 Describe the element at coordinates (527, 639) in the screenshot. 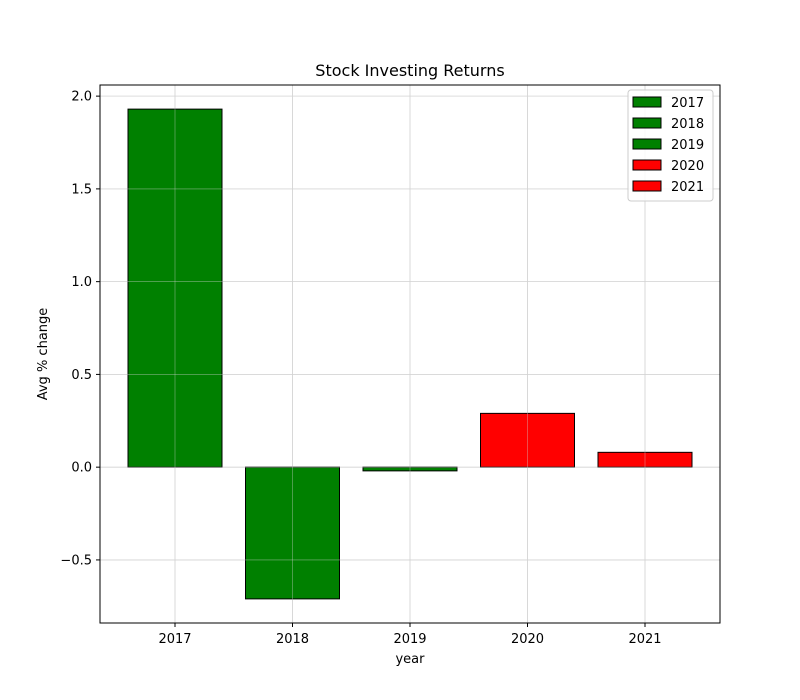

I see `x-tick-label: 2020` at that location.